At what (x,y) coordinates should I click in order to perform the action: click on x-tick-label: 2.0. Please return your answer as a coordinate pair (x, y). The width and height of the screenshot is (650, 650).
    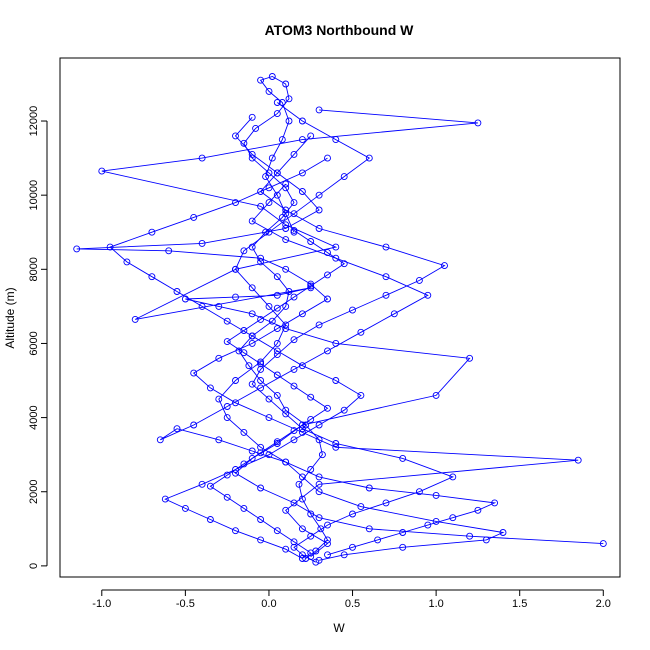
    Looking at the image, I should click on (603, 604).